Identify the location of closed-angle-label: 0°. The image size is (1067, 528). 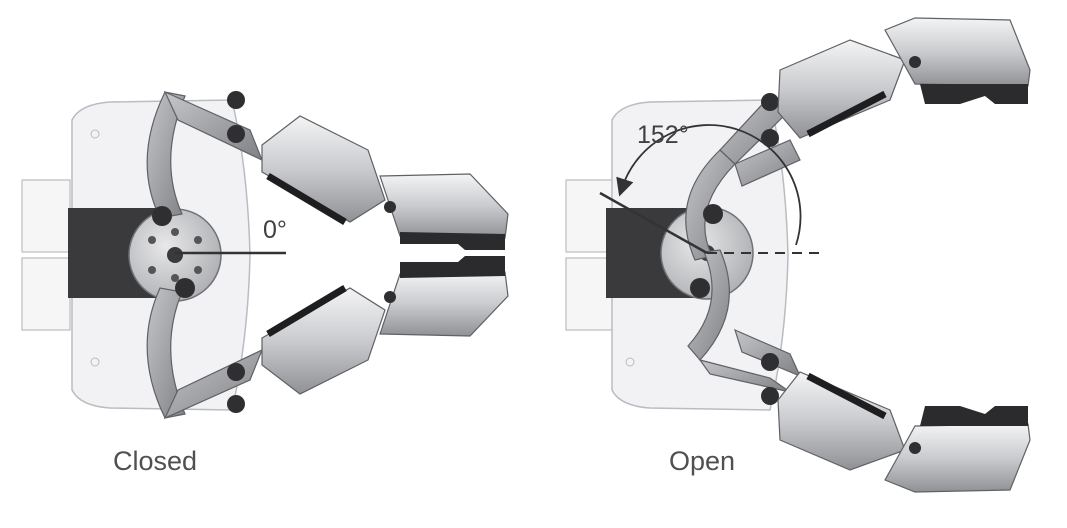
(275, 230).